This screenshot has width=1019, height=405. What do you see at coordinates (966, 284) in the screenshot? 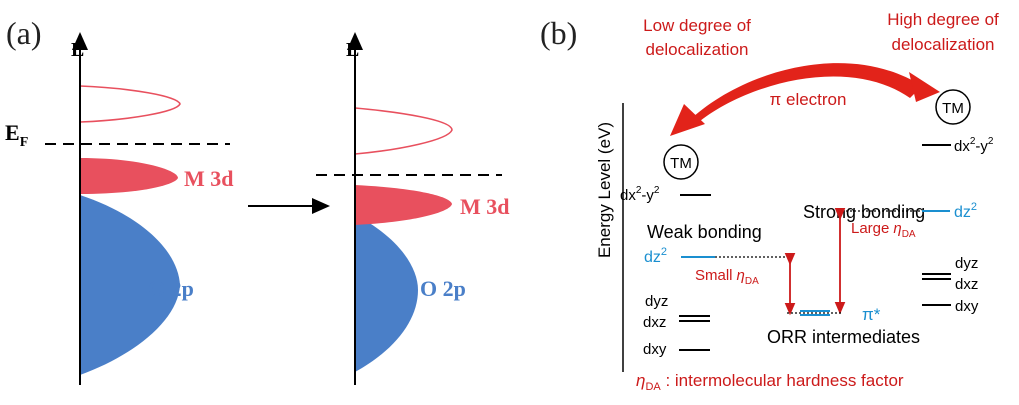
I see `right-dxz-label: dxz` at bounding box center [966, 284].